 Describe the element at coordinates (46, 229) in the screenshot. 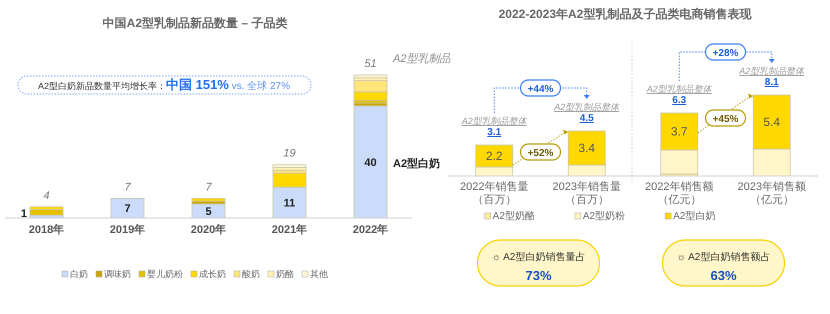

I see `x-tick-label: 2018年` at that location.